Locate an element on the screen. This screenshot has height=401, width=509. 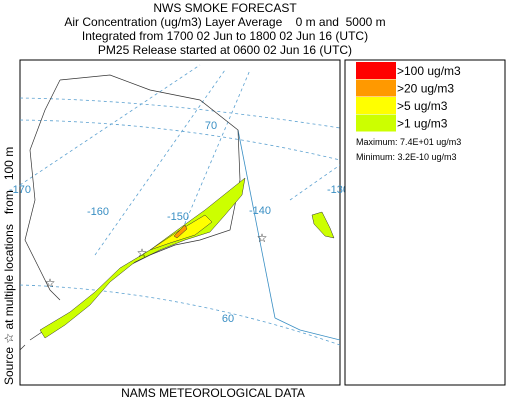
legend-label: >100 ug/m3 is located at coordinates (429, 71).